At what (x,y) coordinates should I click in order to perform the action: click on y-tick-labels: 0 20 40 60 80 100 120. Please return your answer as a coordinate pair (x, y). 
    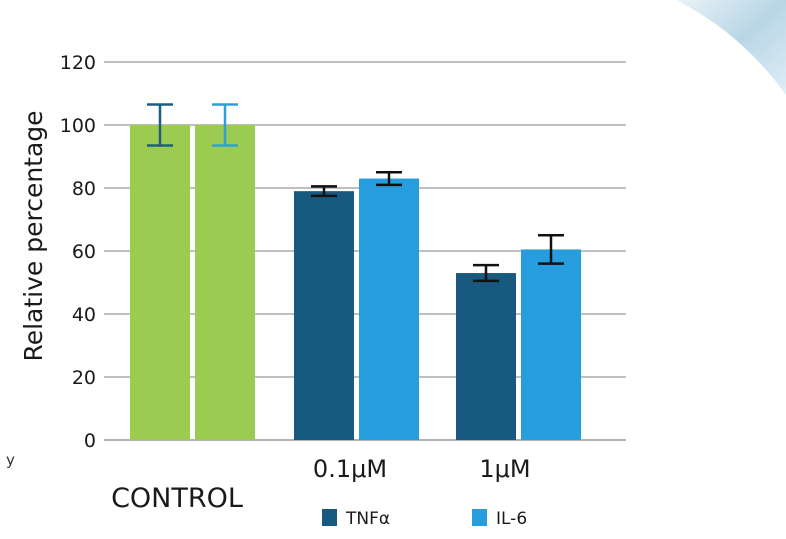
    Looking at the image, I should click on (78, 252).